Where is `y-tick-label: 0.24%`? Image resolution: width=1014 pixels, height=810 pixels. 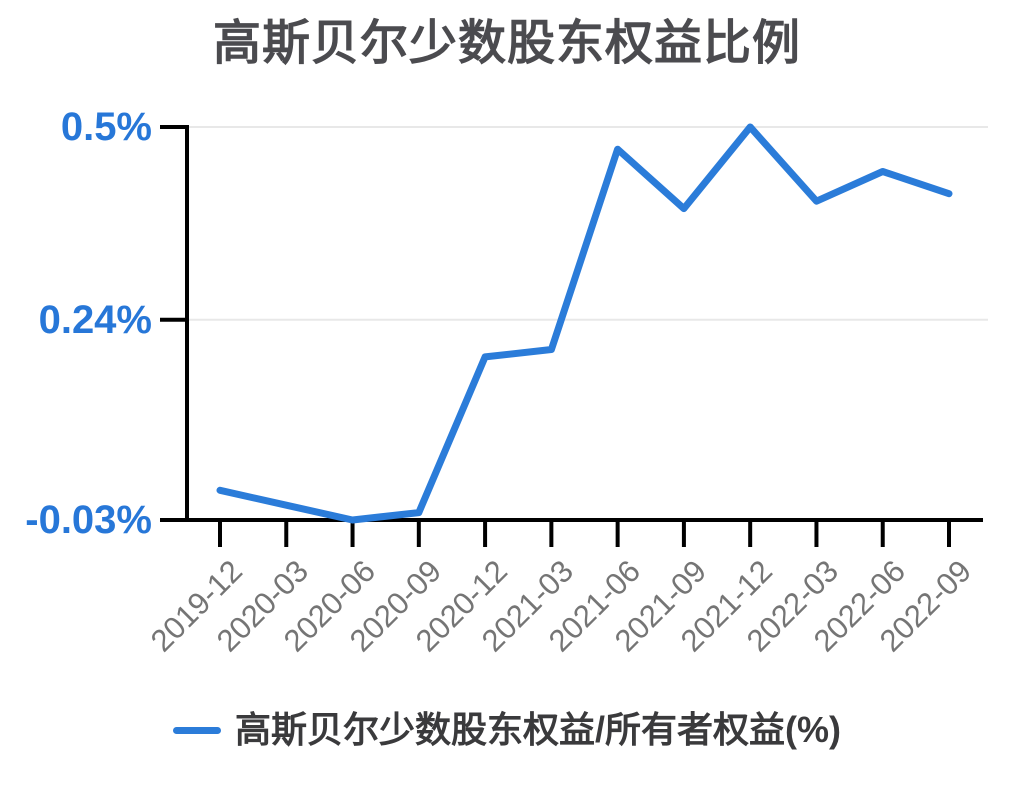 y-tick-label: 0.24% is located at coordinates (95, 319).